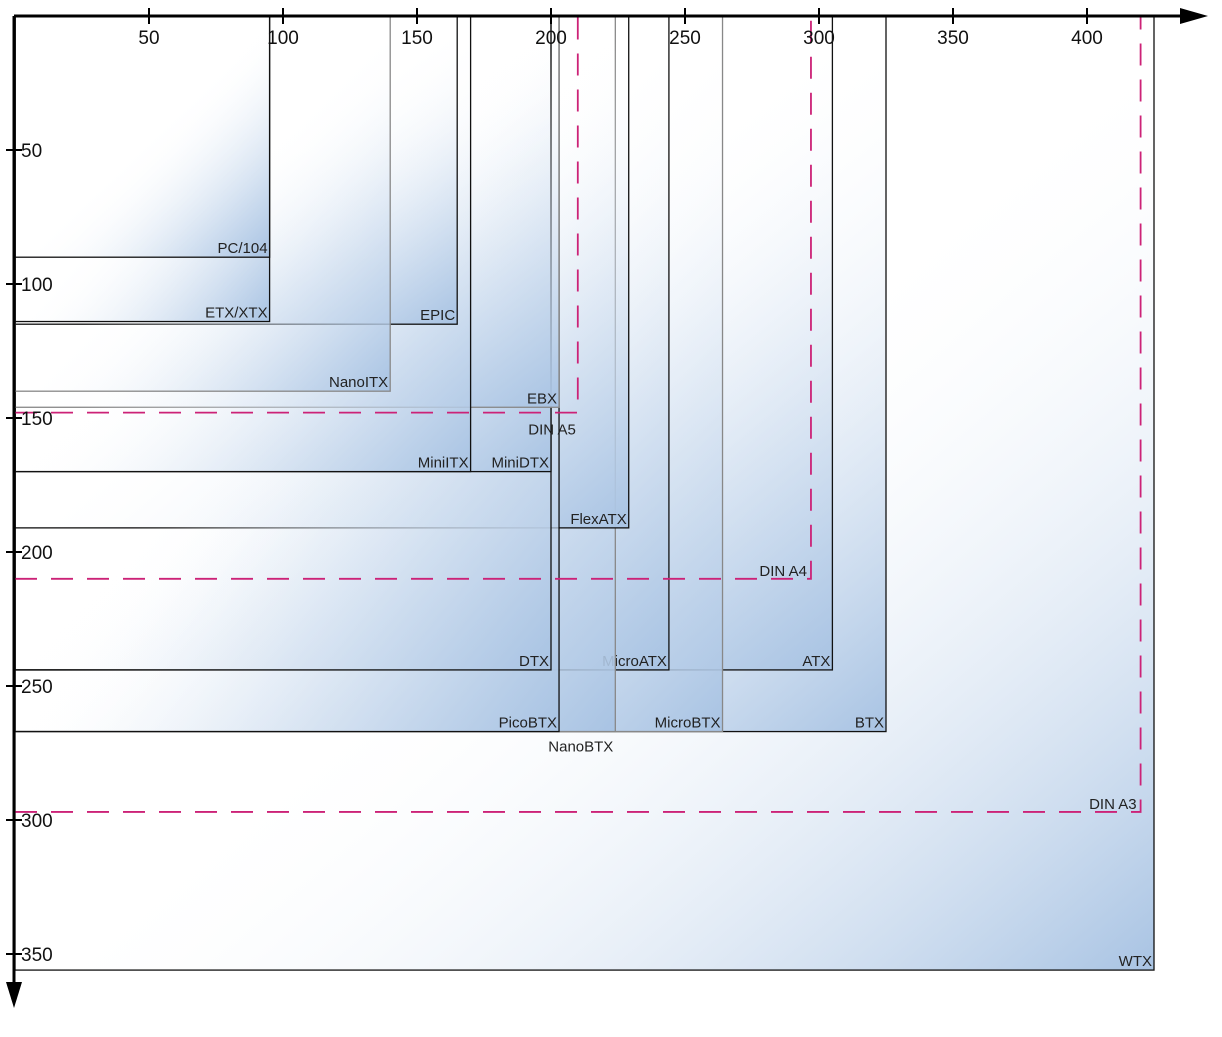 The height and width of the screenshot is (1037, 1222). I want to click on board-label: NanoITX, so click(358, 382).